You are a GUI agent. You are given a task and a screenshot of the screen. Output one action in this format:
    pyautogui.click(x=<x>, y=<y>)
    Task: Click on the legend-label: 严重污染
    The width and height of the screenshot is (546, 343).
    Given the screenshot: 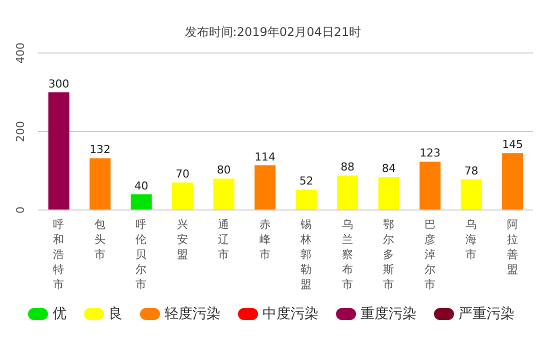 What is the action you would take?
    pyautogui.click(x=486, y=314)
    